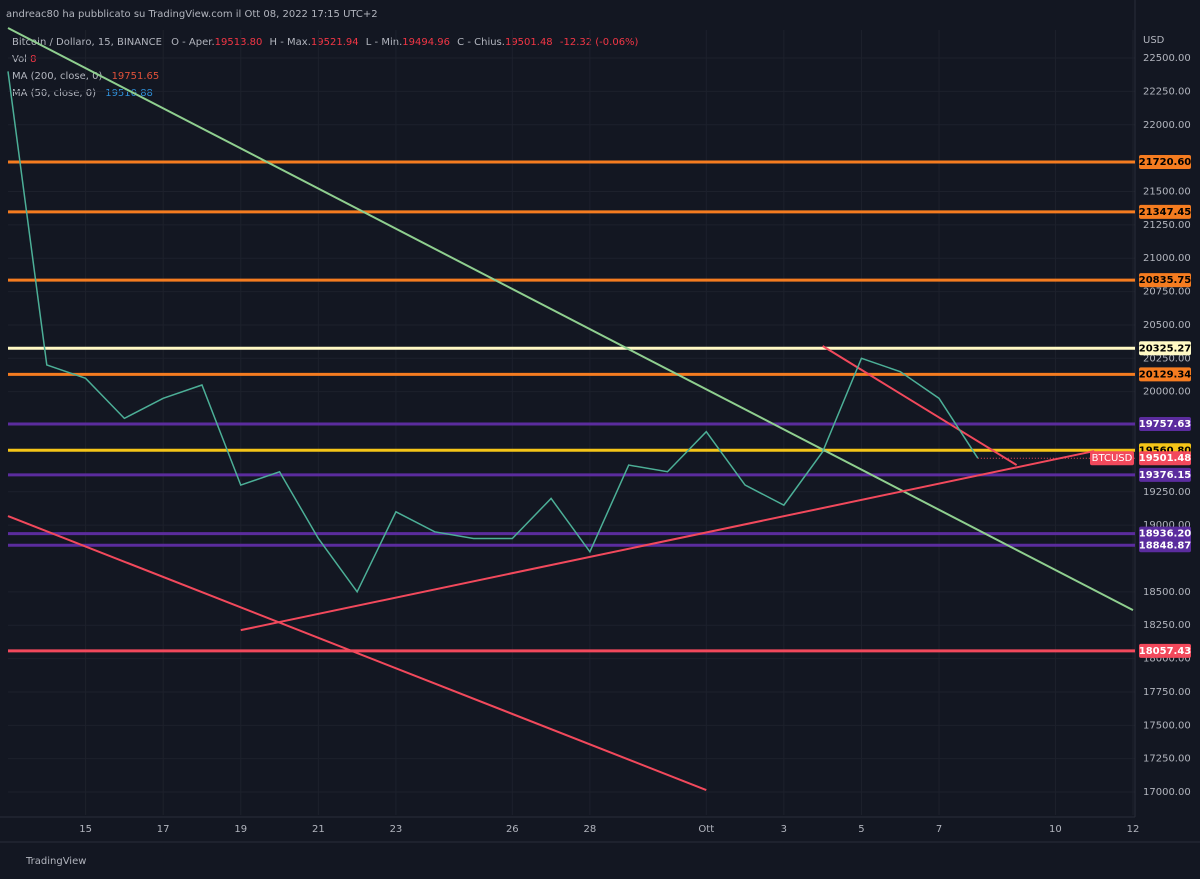 The image size is (1200, 879). What do you see at coordinates (163, 829) in the screenshot?
I see `x-tick-label: 17` at bounding box center [163, 829].